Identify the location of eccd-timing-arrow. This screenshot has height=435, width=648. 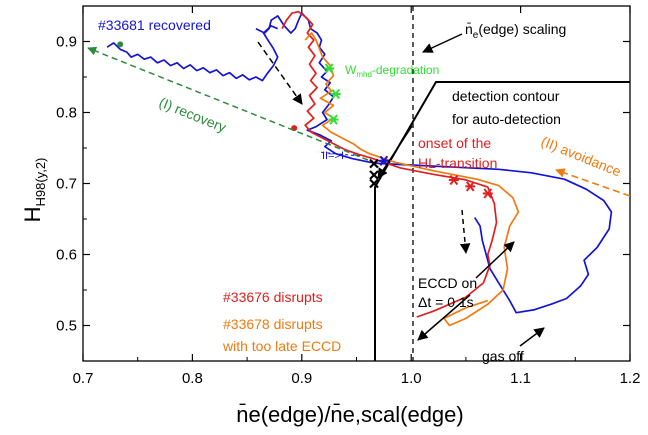
(465, 232).